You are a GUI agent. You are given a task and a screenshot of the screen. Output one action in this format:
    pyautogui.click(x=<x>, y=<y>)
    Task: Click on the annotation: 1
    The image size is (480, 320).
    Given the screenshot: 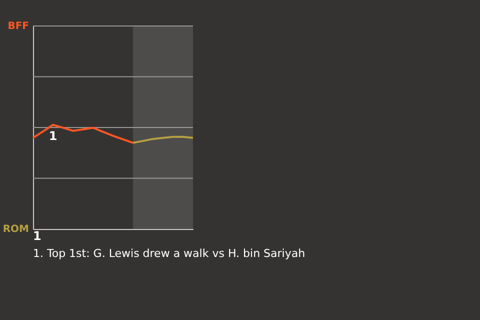 What is the action you would take?
    pyautogui.click(x=53, y=135)
    